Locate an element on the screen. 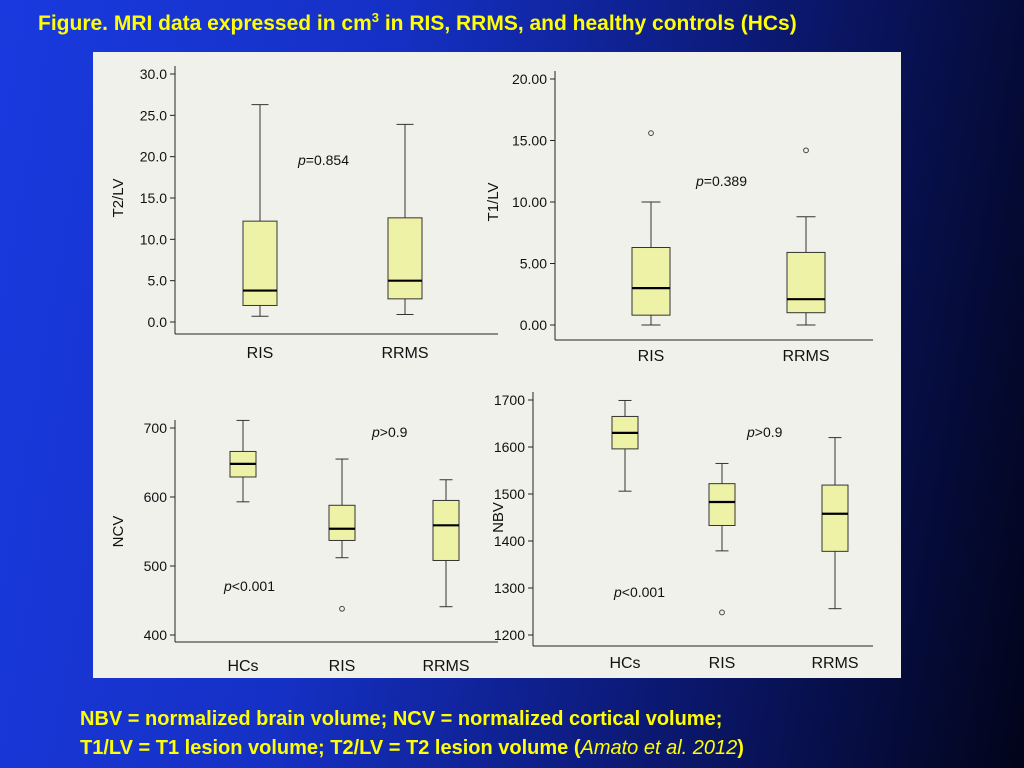  panel-2-box-ris-outlier-point is located at coordinates (651, 133).